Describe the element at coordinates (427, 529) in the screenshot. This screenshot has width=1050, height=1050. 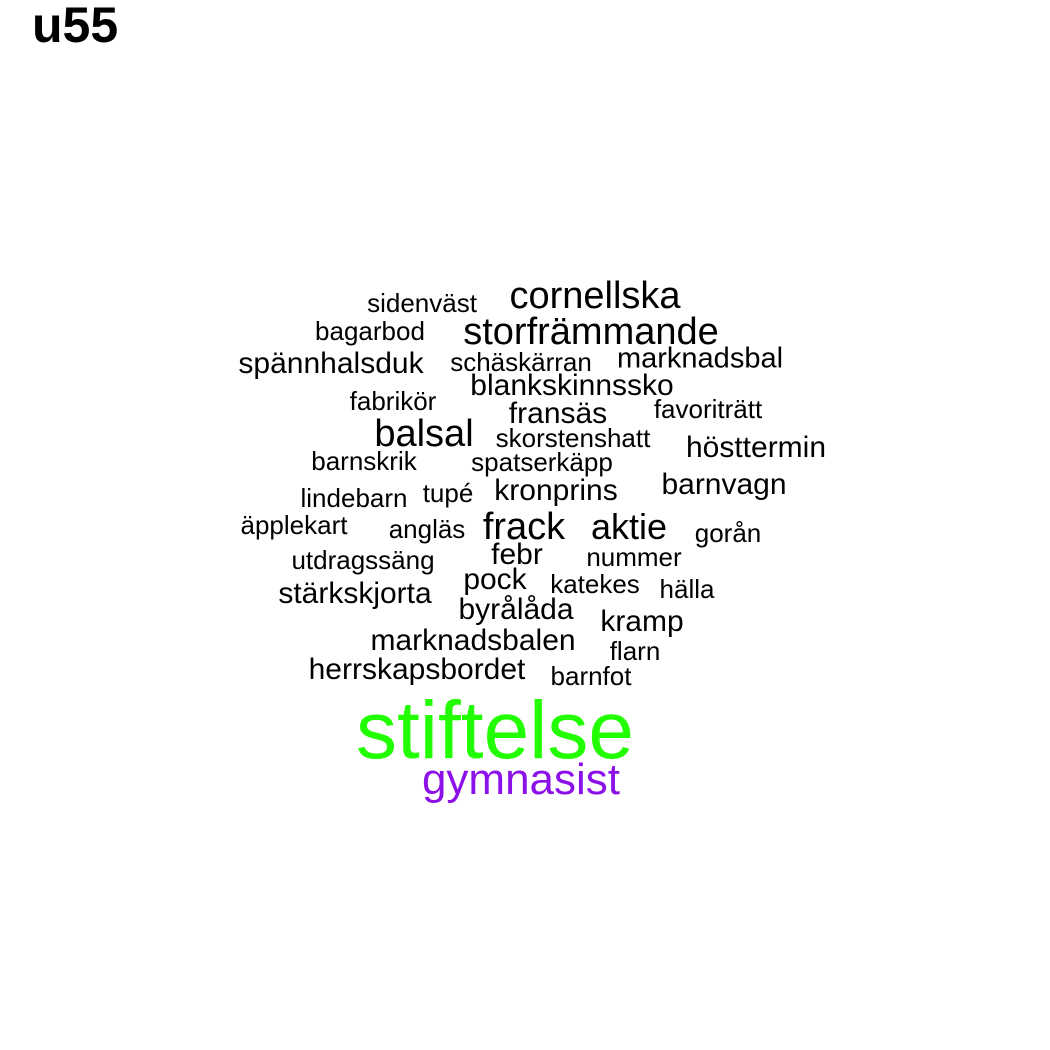
I see `word-anglas: angläs` at that location.